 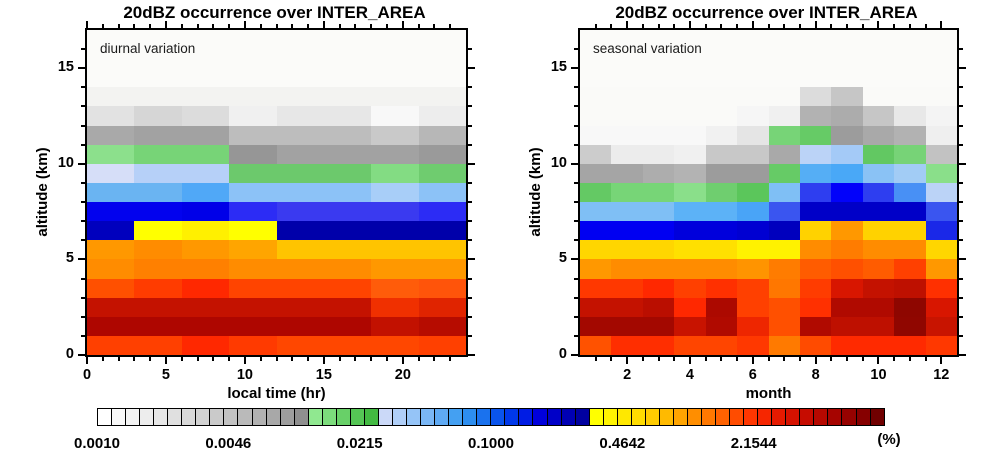 What do you see at coordinates (562, 258) in the screenshot?
I see `y-tick-label: 5` at bounding box center [562, 258].